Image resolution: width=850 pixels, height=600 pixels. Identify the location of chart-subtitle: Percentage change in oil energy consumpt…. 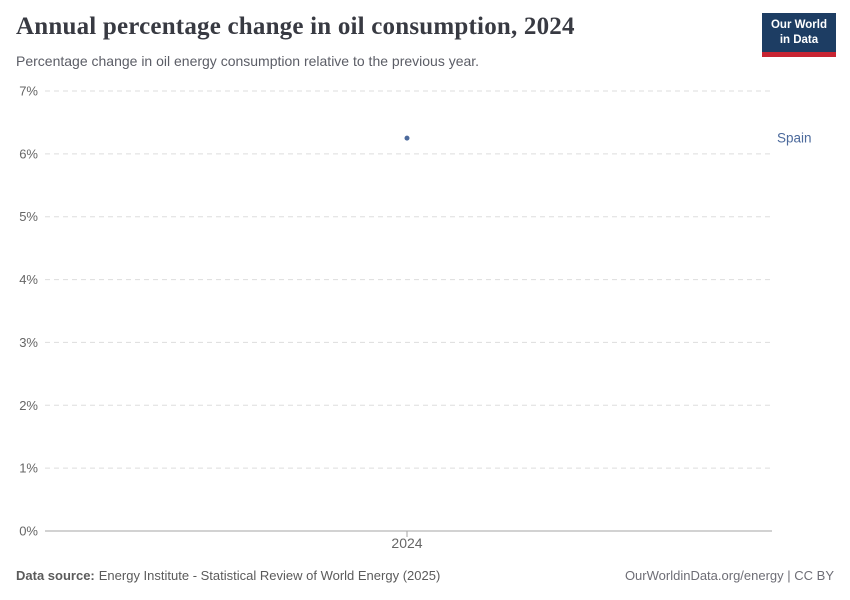
(248, 61).